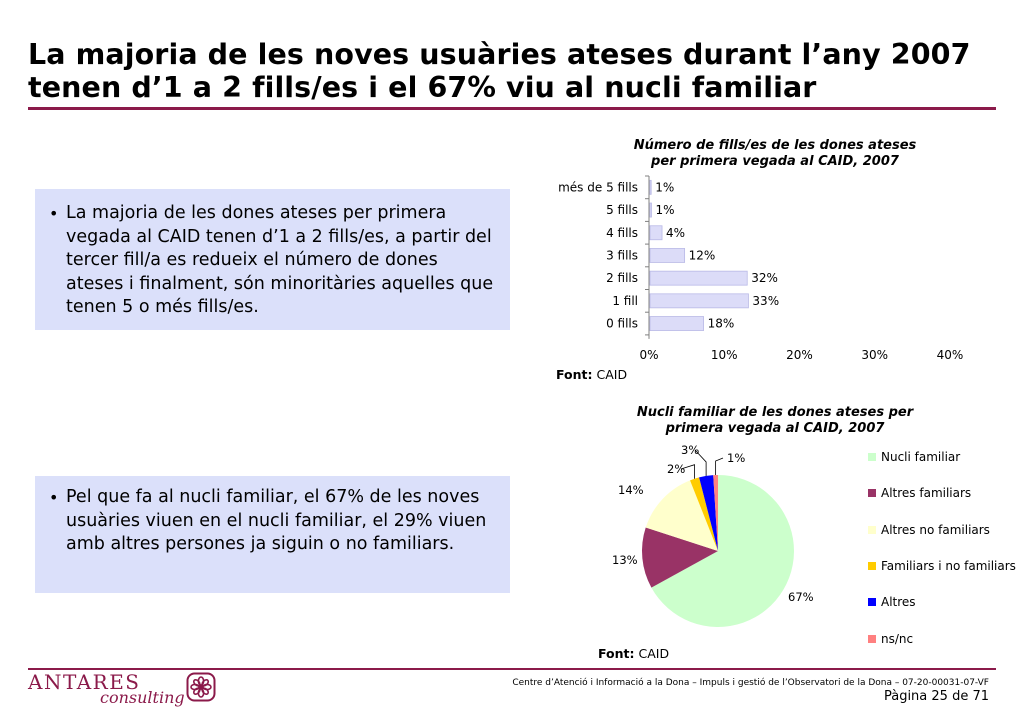  I want to click on pie-chart-source: Font: CAID, so click(633, 653).